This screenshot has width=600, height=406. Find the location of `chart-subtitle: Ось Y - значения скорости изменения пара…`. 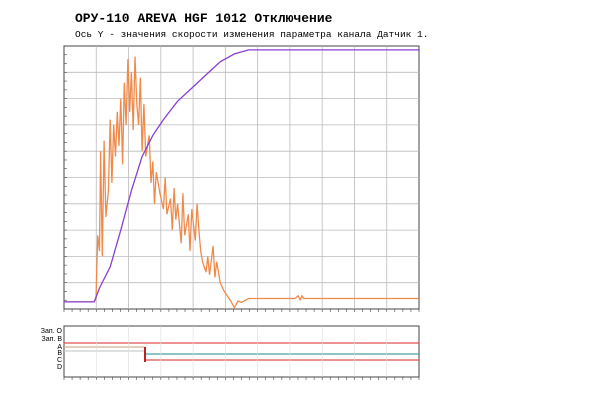

chart-subtitle: Ось Y - значения скорости изменения пара… is located at coordinates (251, 34).